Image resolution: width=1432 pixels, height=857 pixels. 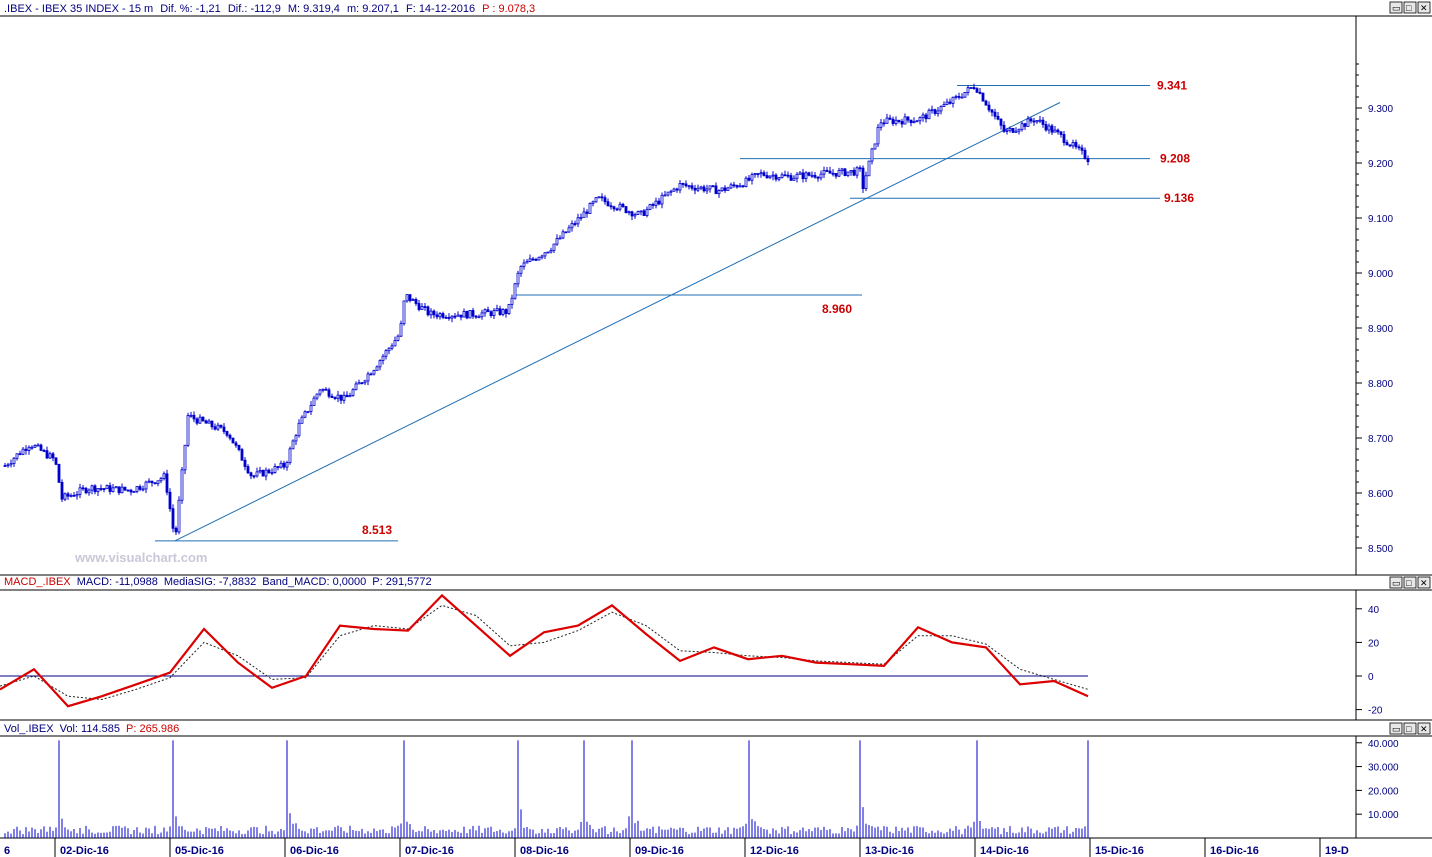 I want to click on level-label: 8.513, so click(x=377, y=530).